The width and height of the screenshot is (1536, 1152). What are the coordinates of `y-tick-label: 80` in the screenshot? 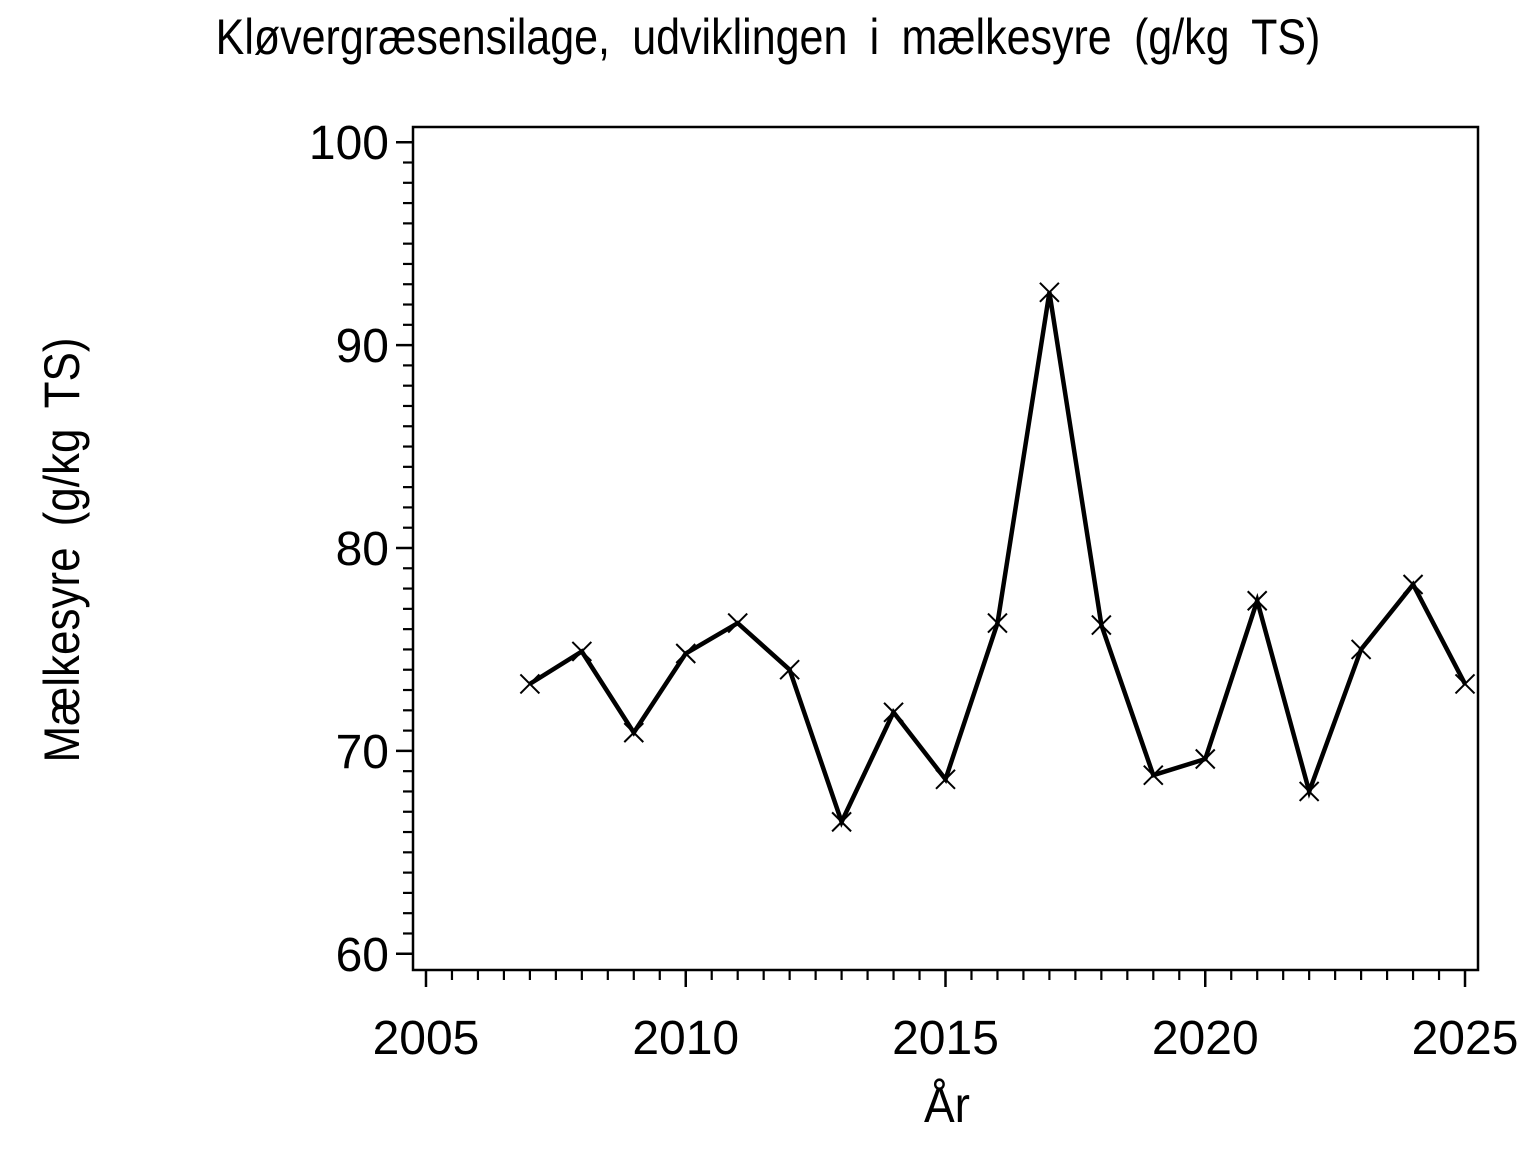 It's located at (362, 549).